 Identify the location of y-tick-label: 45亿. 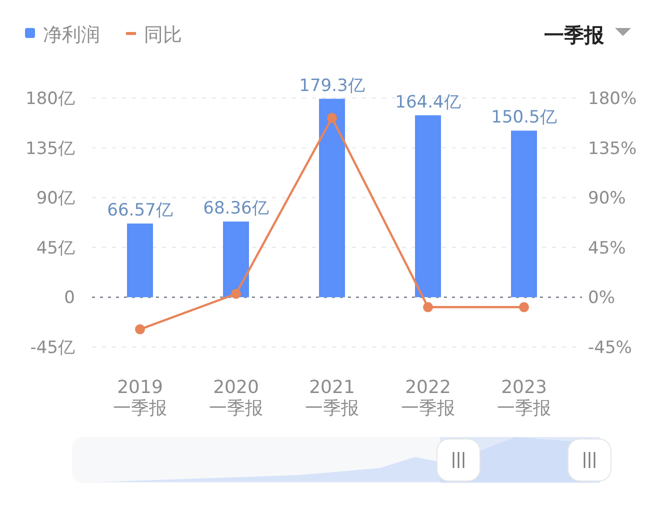
(55, 248).